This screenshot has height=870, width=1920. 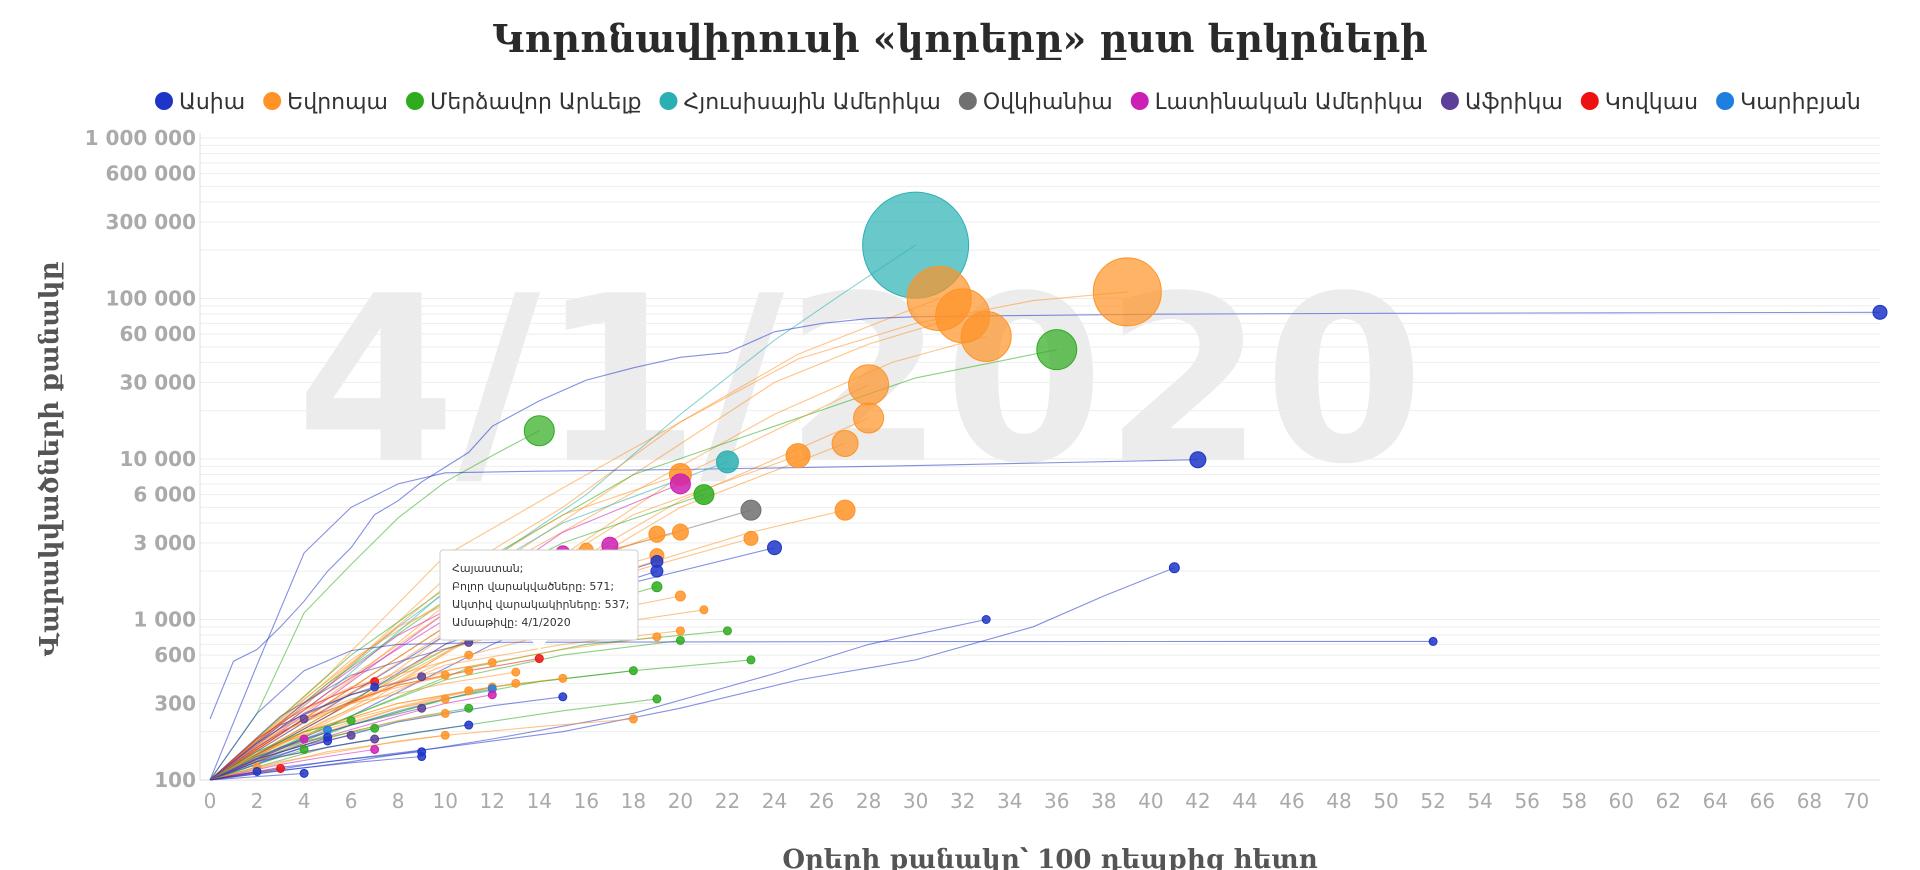 What do you see at coordinates (1479, 801) in the screenshot?
I see `x-tick-label: 54` at bounding box center [1479, 801].